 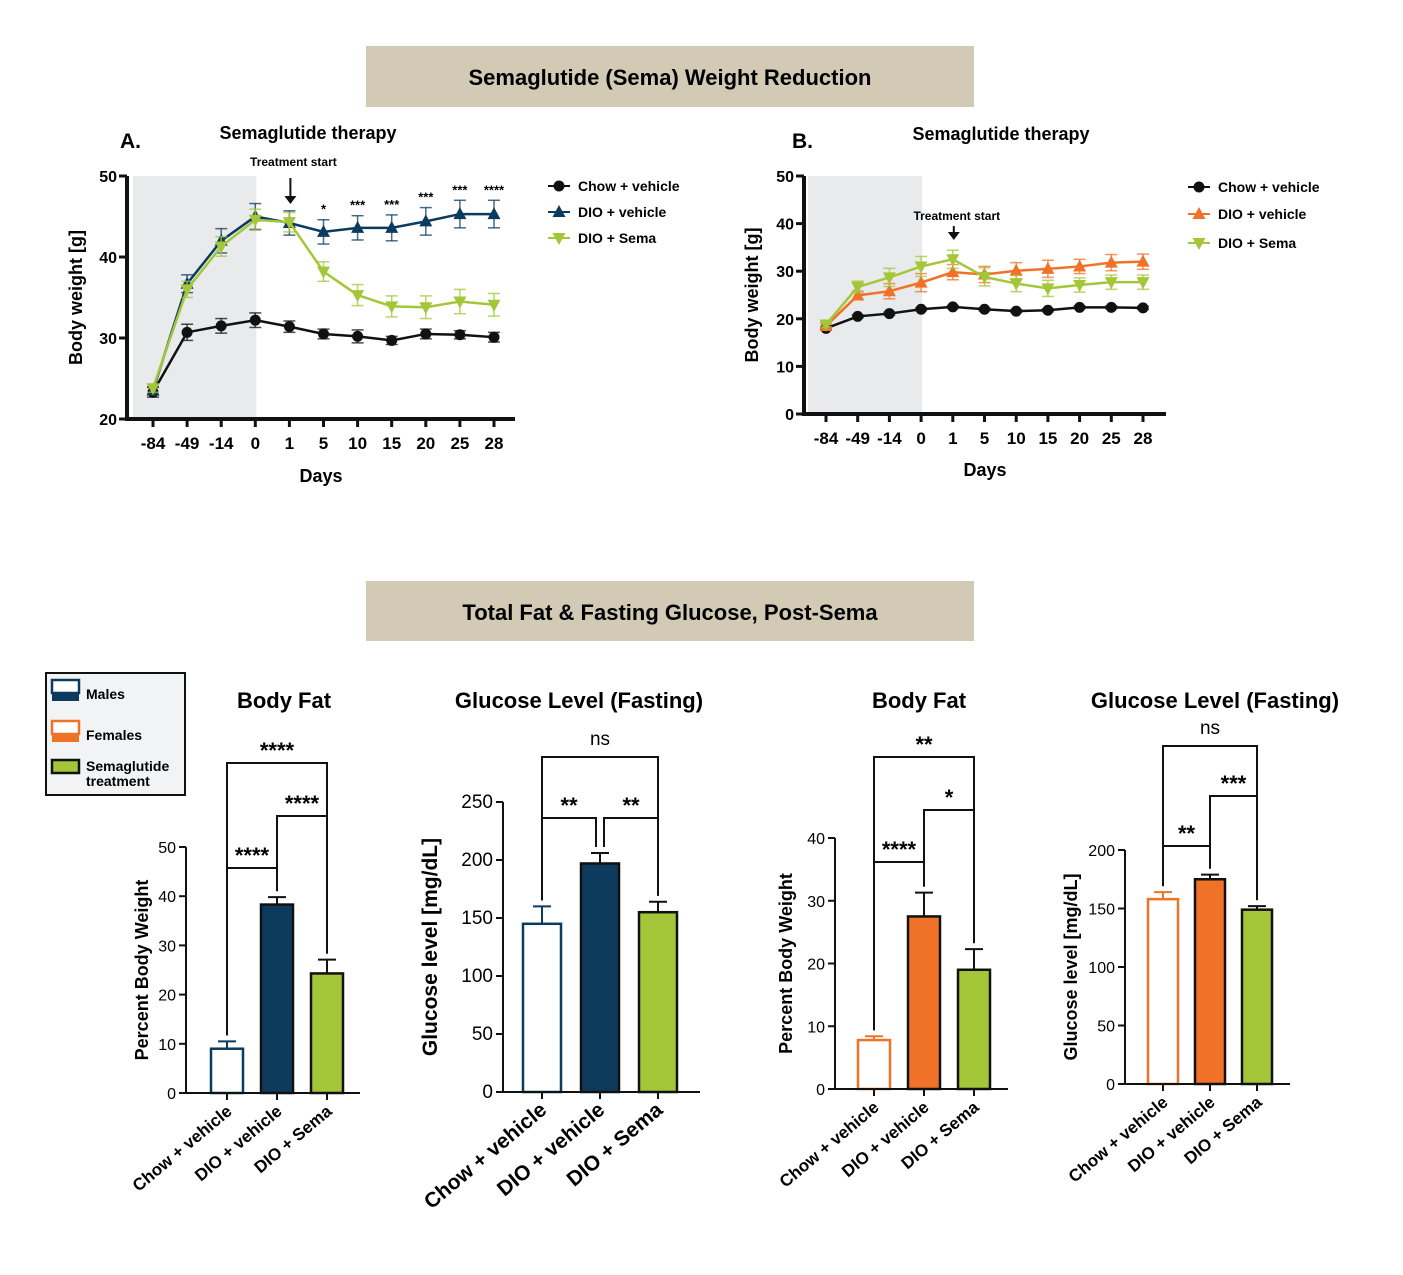 I want to click on panel-label: B., so click(x=802, y=141).